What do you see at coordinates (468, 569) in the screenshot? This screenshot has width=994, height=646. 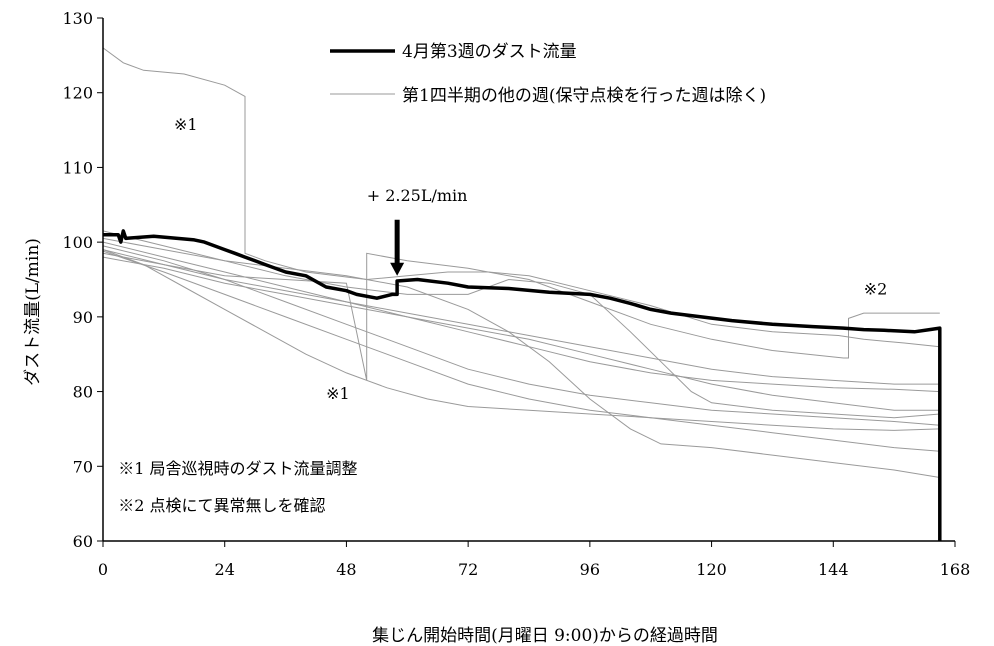 I see `x-tick-label: 72` at bounding box center [468, 569].